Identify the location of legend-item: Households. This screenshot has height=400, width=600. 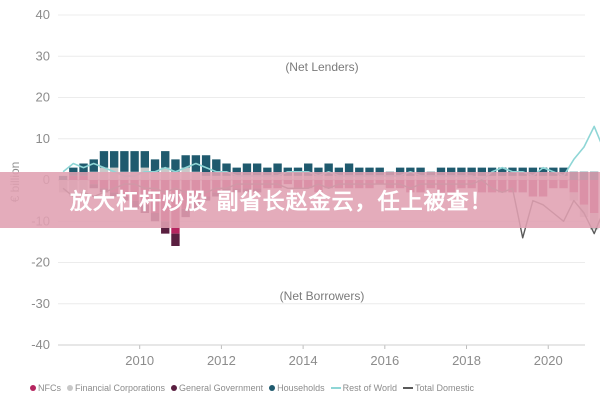
(297, 388).